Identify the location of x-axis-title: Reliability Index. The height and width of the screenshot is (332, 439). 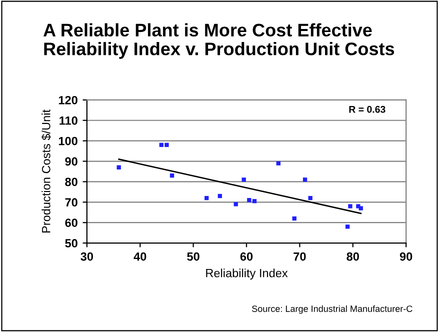
(247, 274).